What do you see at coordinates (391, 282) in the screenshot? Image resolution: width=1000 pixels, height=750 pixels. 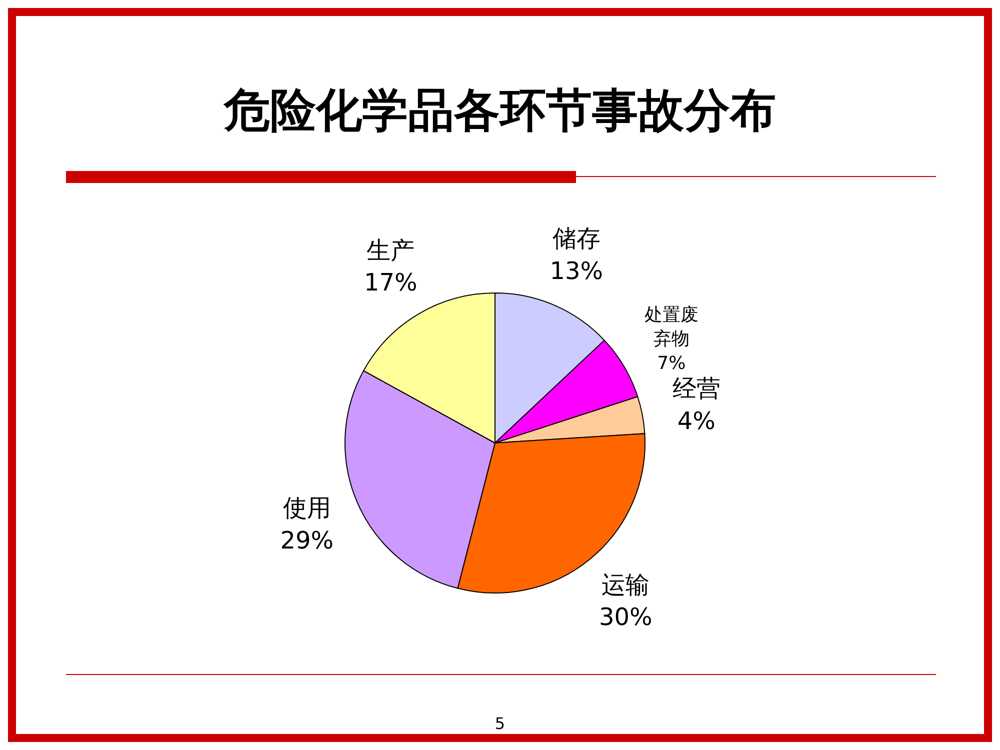 I see `data-label: 17%` at bounding box center [391, 282].